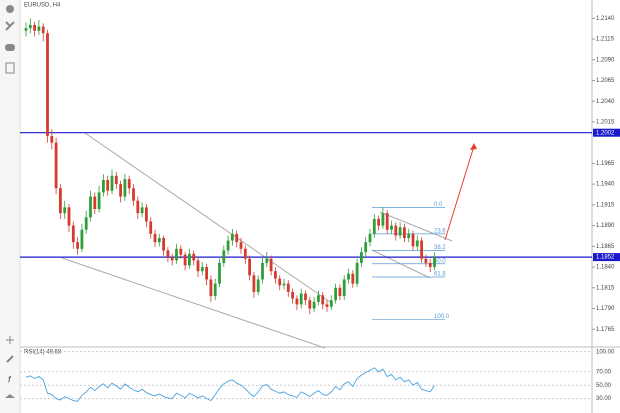 The height and width of the screenshot is (413, 620). I want to click on tool-pen, so click(10, 359).